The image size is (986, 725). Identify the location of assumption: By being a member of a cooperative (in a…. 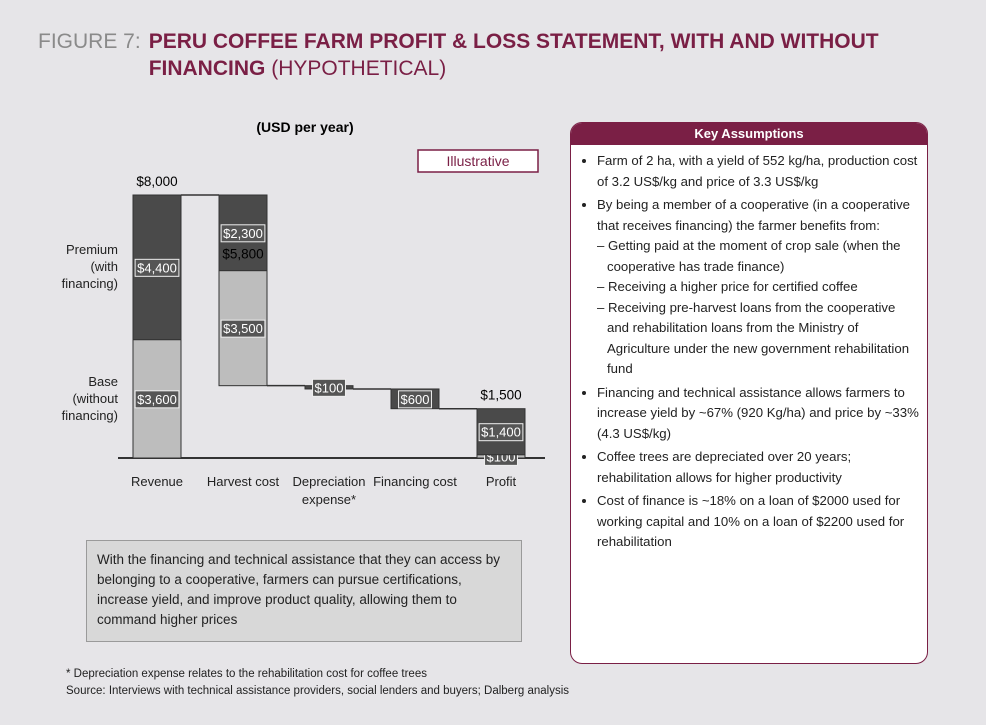
(758, 287).